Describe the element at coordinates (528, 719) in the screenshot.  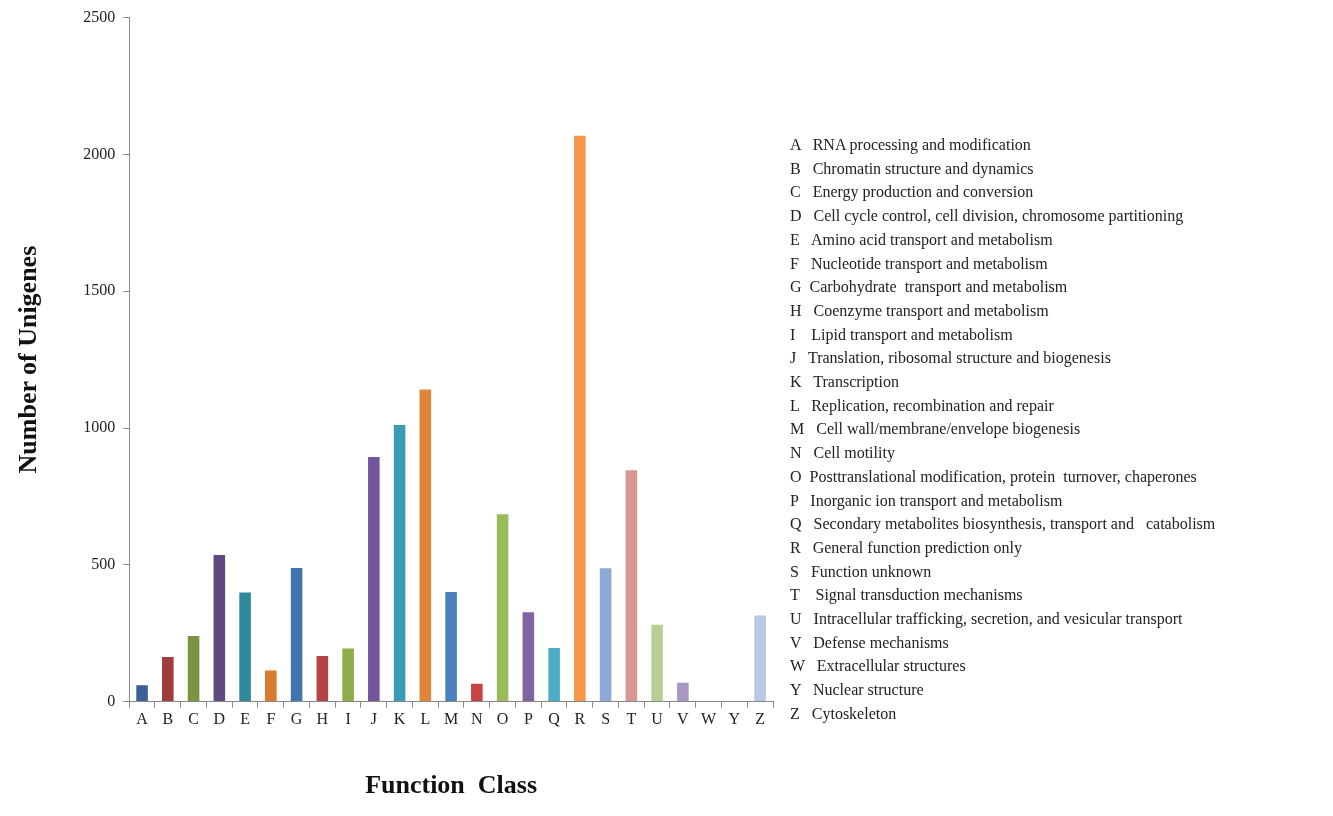
I see `x-tick-label: P` at that location.